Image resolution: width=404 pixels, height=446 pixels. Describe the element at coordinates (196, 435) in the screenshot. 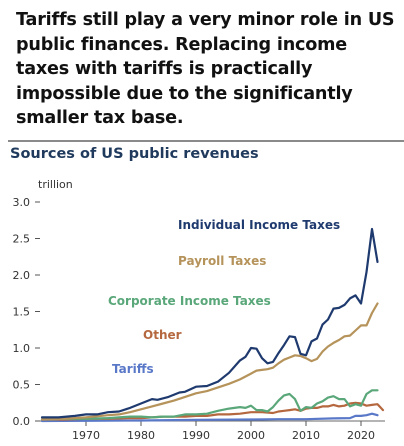

I see `x-tick-label: 1990` at that location.